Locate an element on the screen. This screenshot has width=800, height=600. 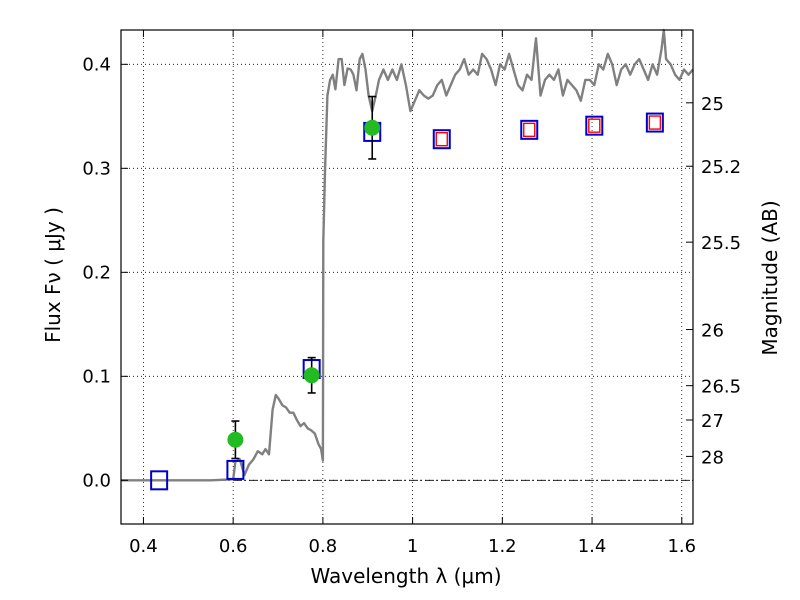
x-tick-label: 0.8 is located at coordinates (323, 546).